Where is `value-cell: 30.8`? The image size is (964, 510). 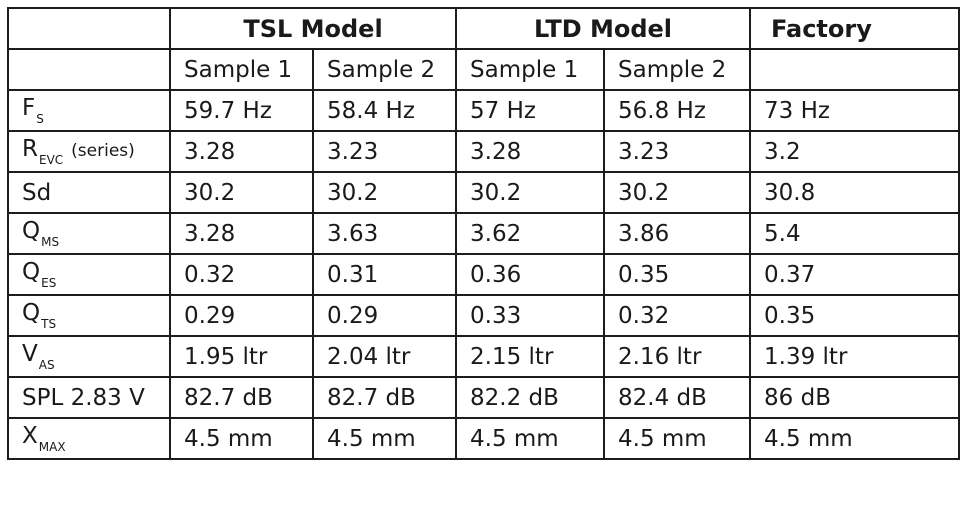
value-cell: 30.8 is located at coordinates (855, 192).